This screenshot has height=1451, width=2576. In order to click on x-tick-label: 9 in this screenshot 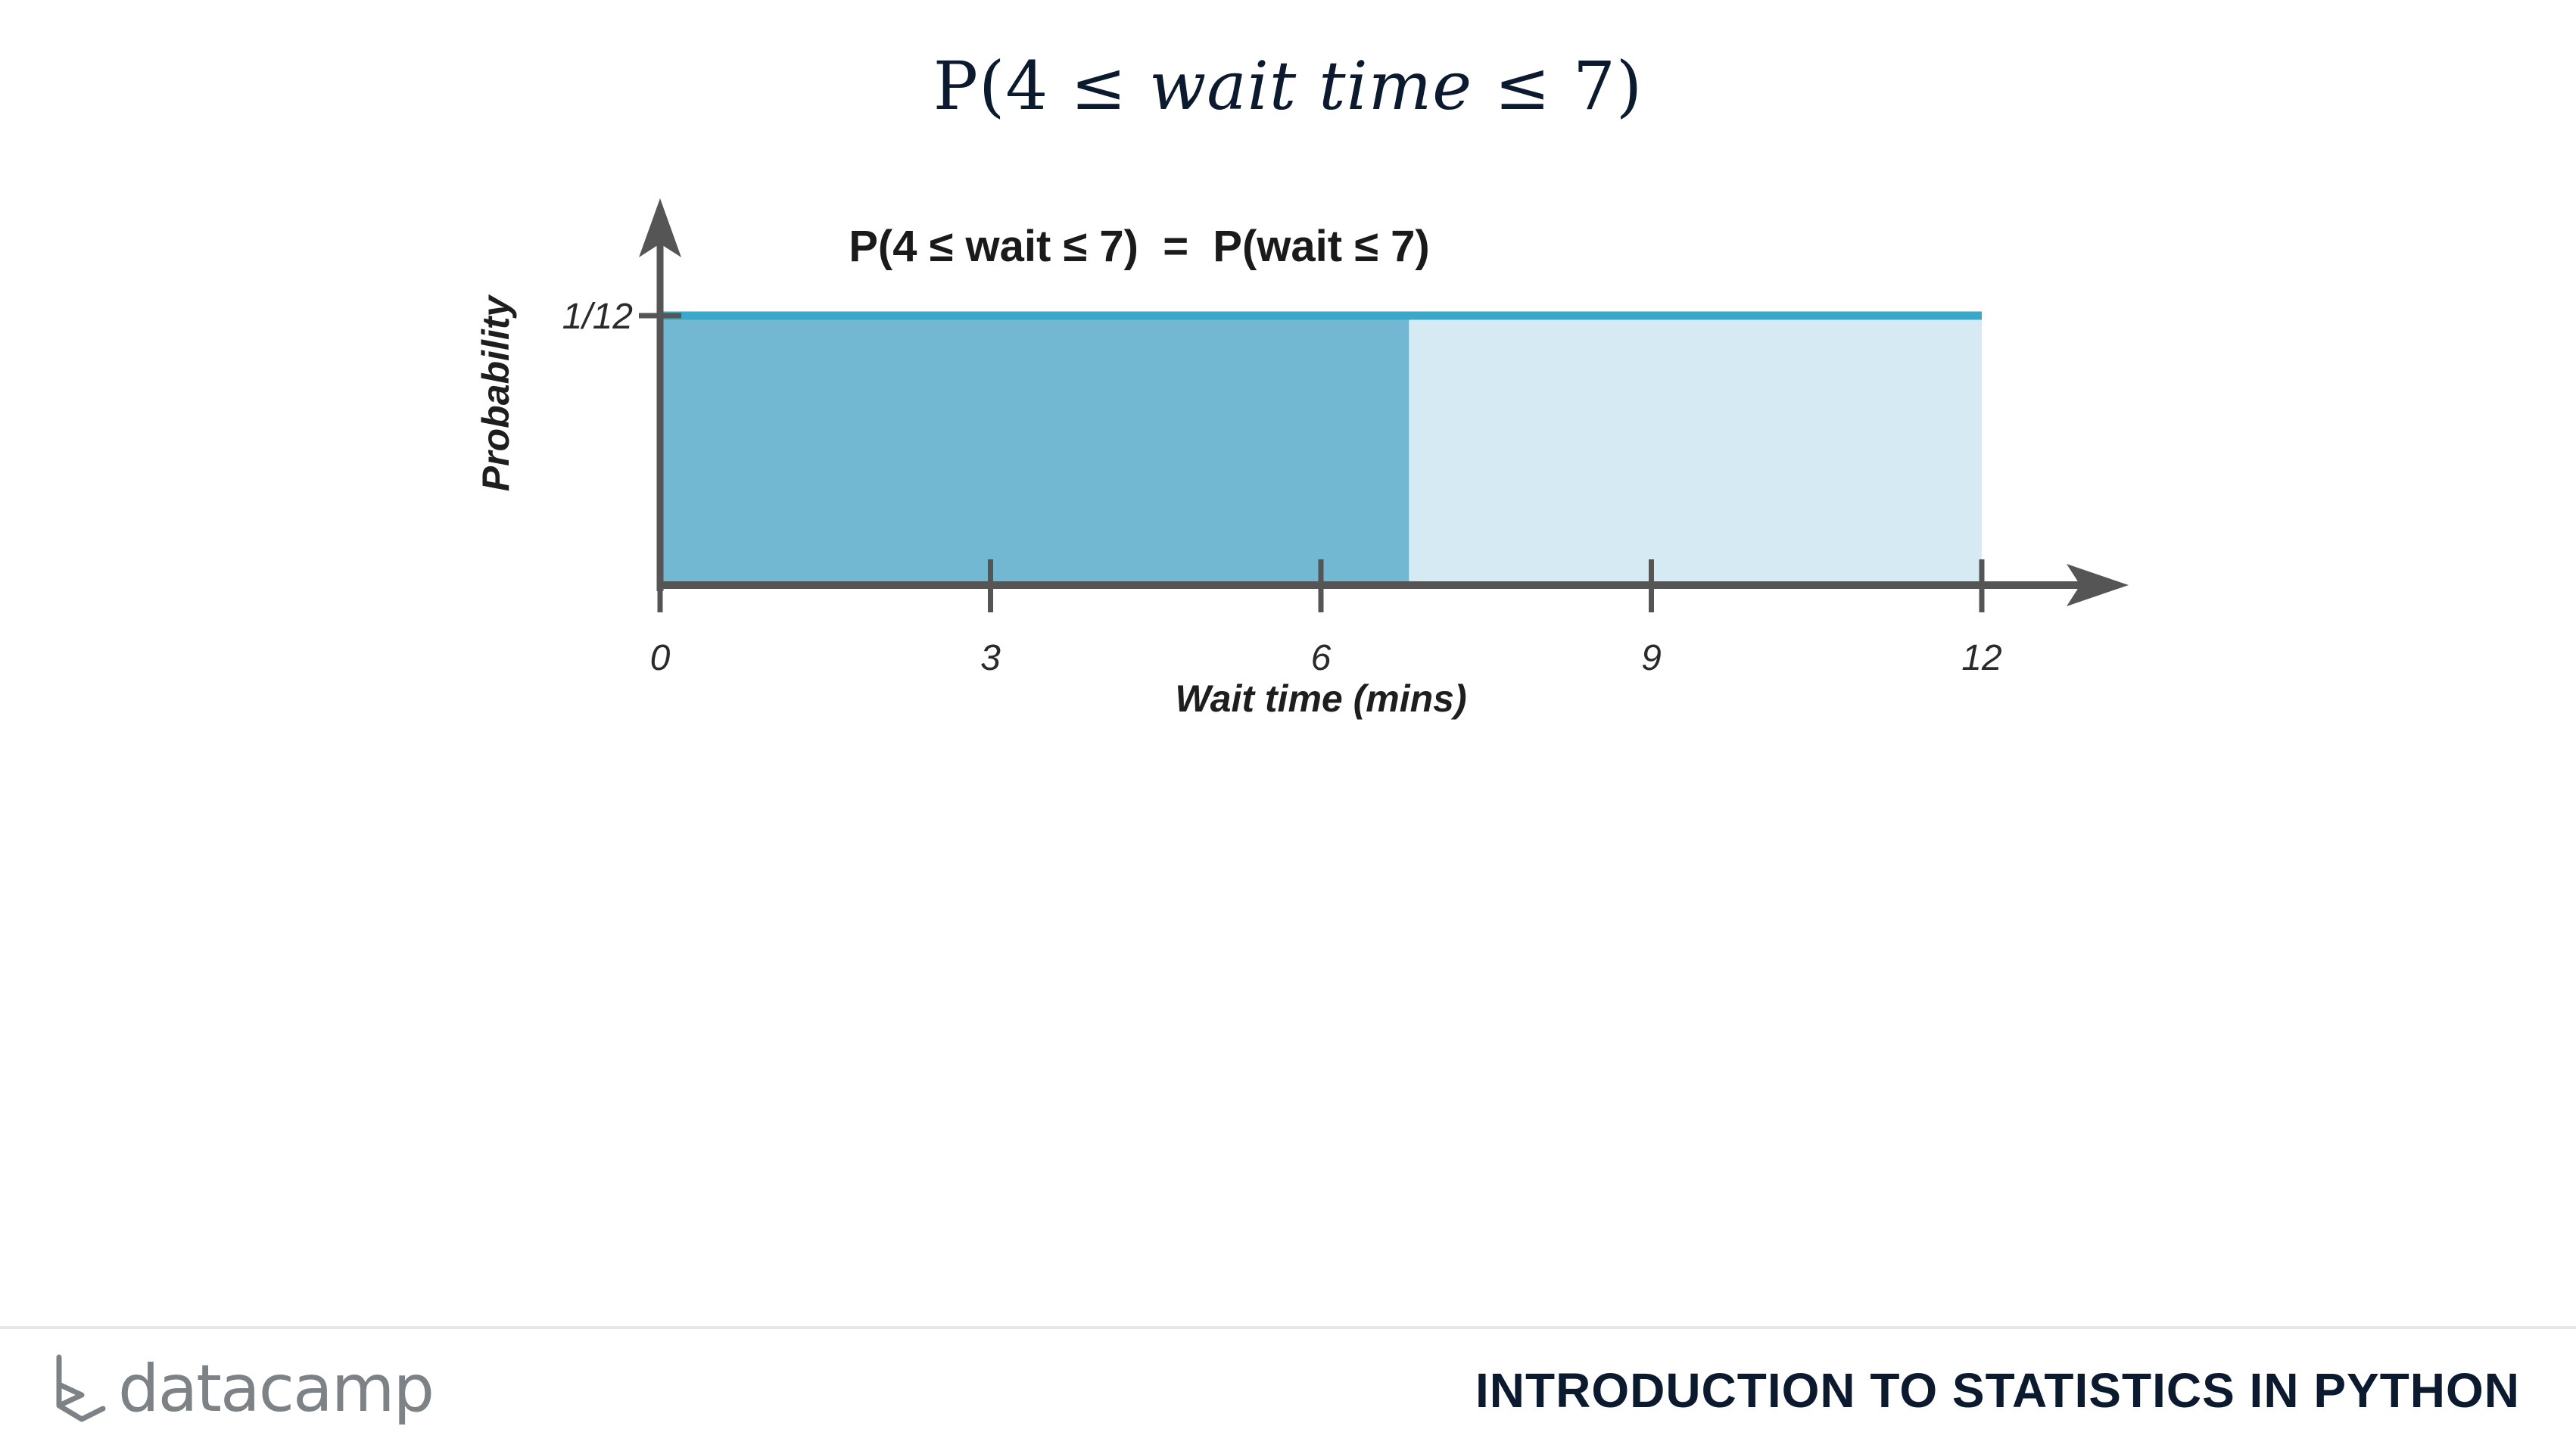, I will do `click(1651, 658)`.